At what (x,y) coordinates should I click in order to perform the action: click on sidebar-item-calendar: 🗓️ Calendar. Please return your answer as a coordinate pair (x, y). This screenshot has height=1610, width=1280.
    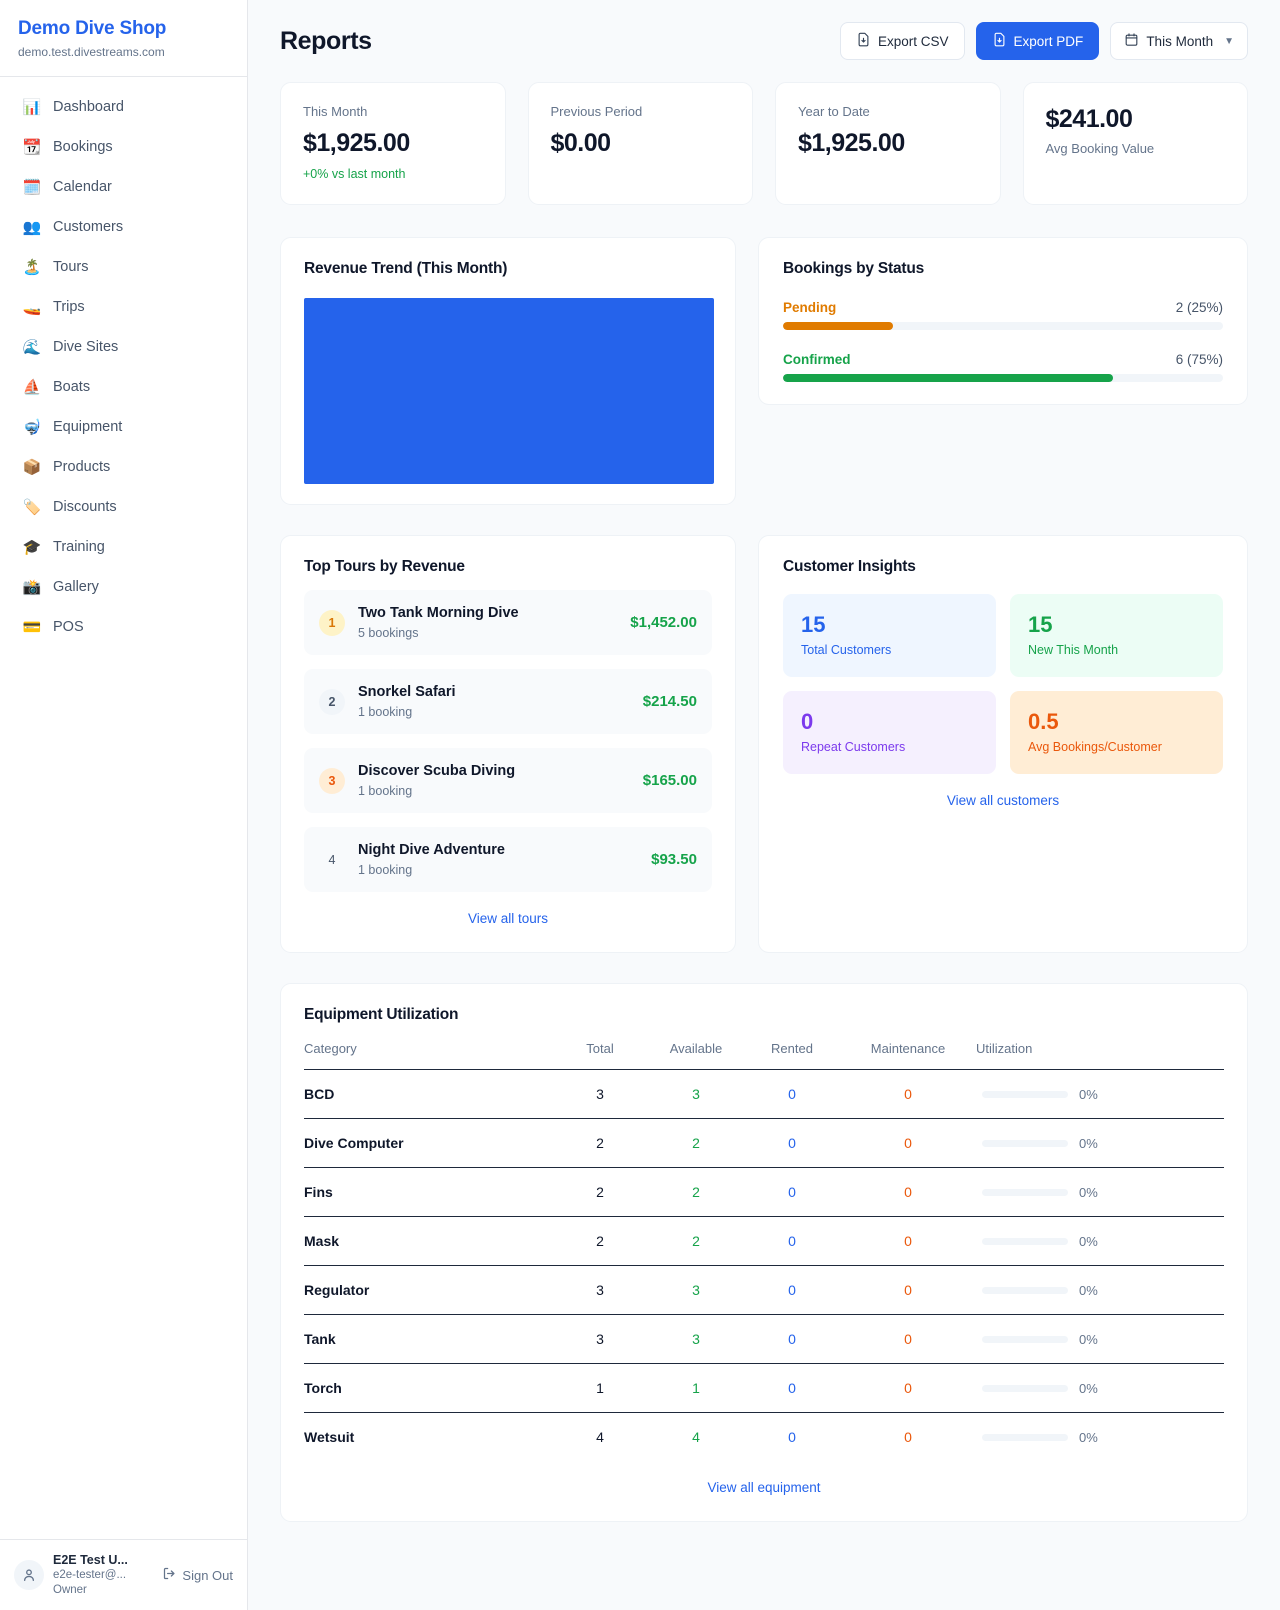
    Looking at the image, I should click on (123, 187).